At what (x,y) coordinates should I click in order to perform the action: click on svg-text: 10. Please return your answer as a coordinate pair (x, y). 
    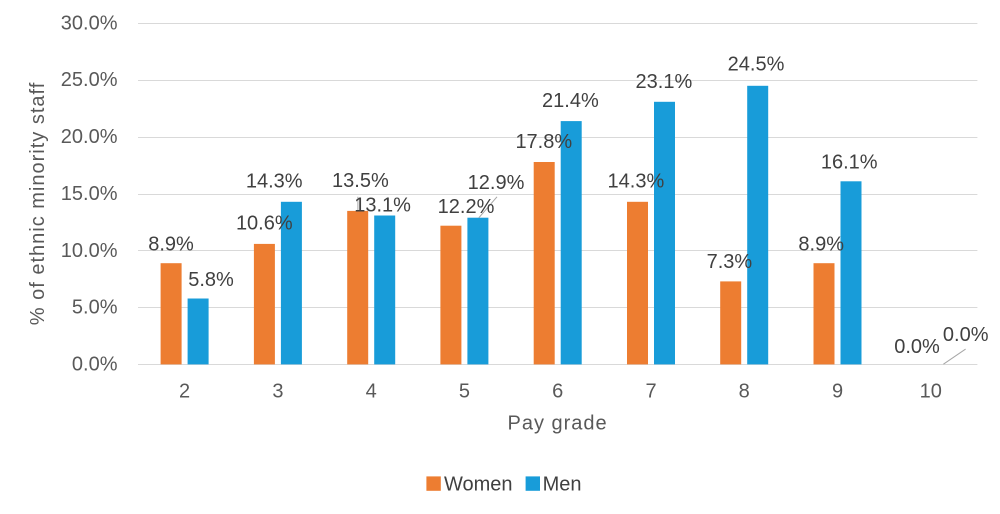
    Looking at the image, I should click on (931, 391).